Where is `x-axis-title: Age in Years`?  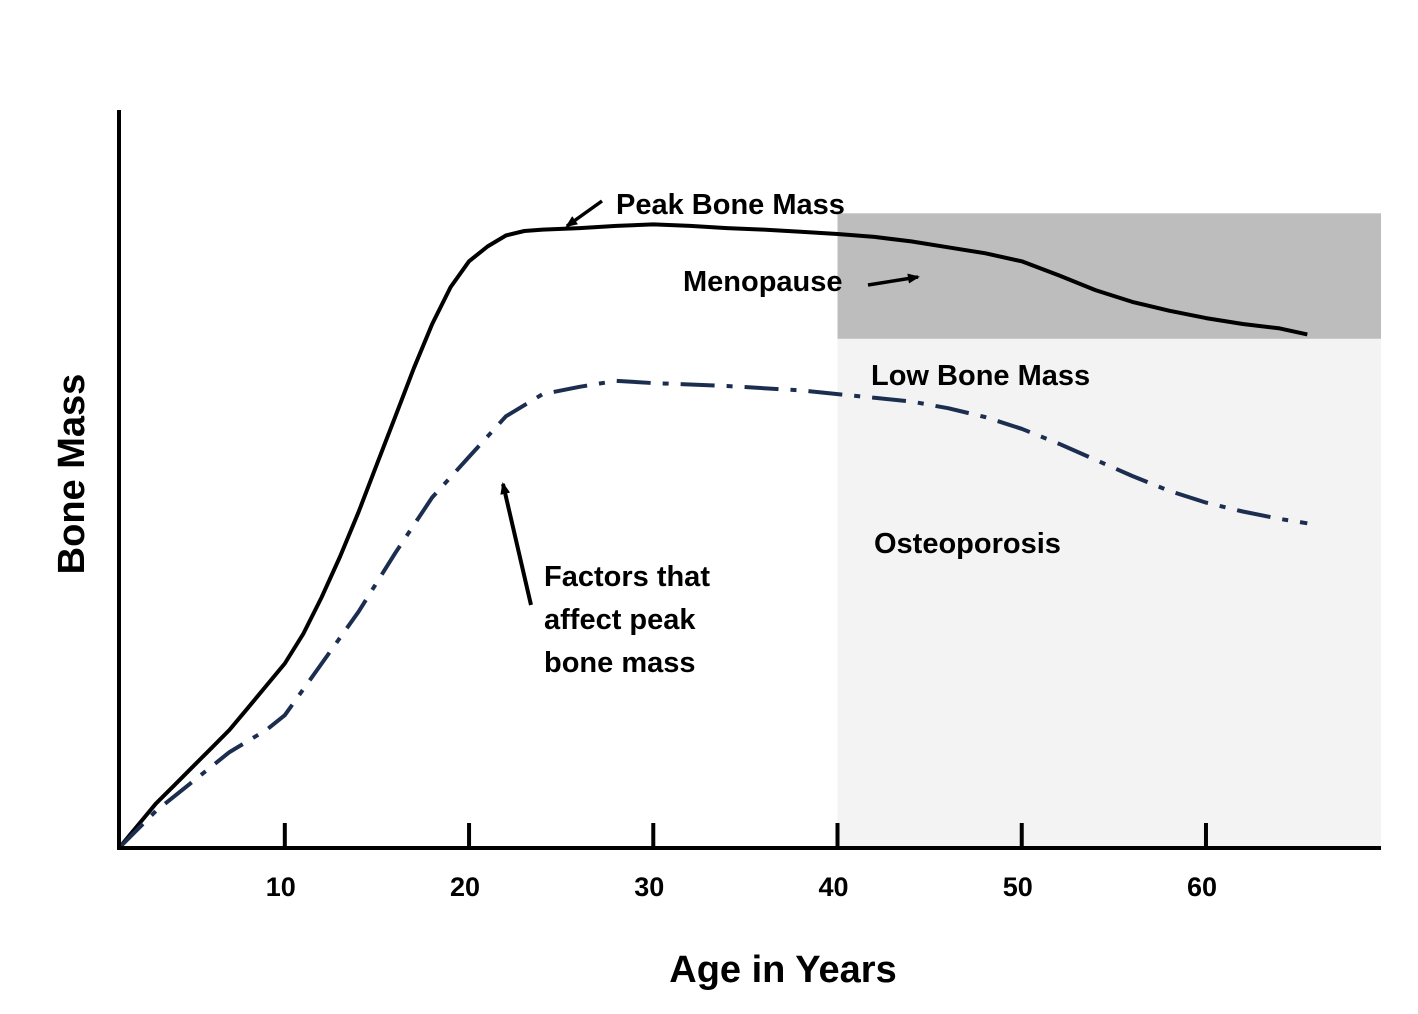
x-axis-title: Age in Years is located at coordinates (782, 970).